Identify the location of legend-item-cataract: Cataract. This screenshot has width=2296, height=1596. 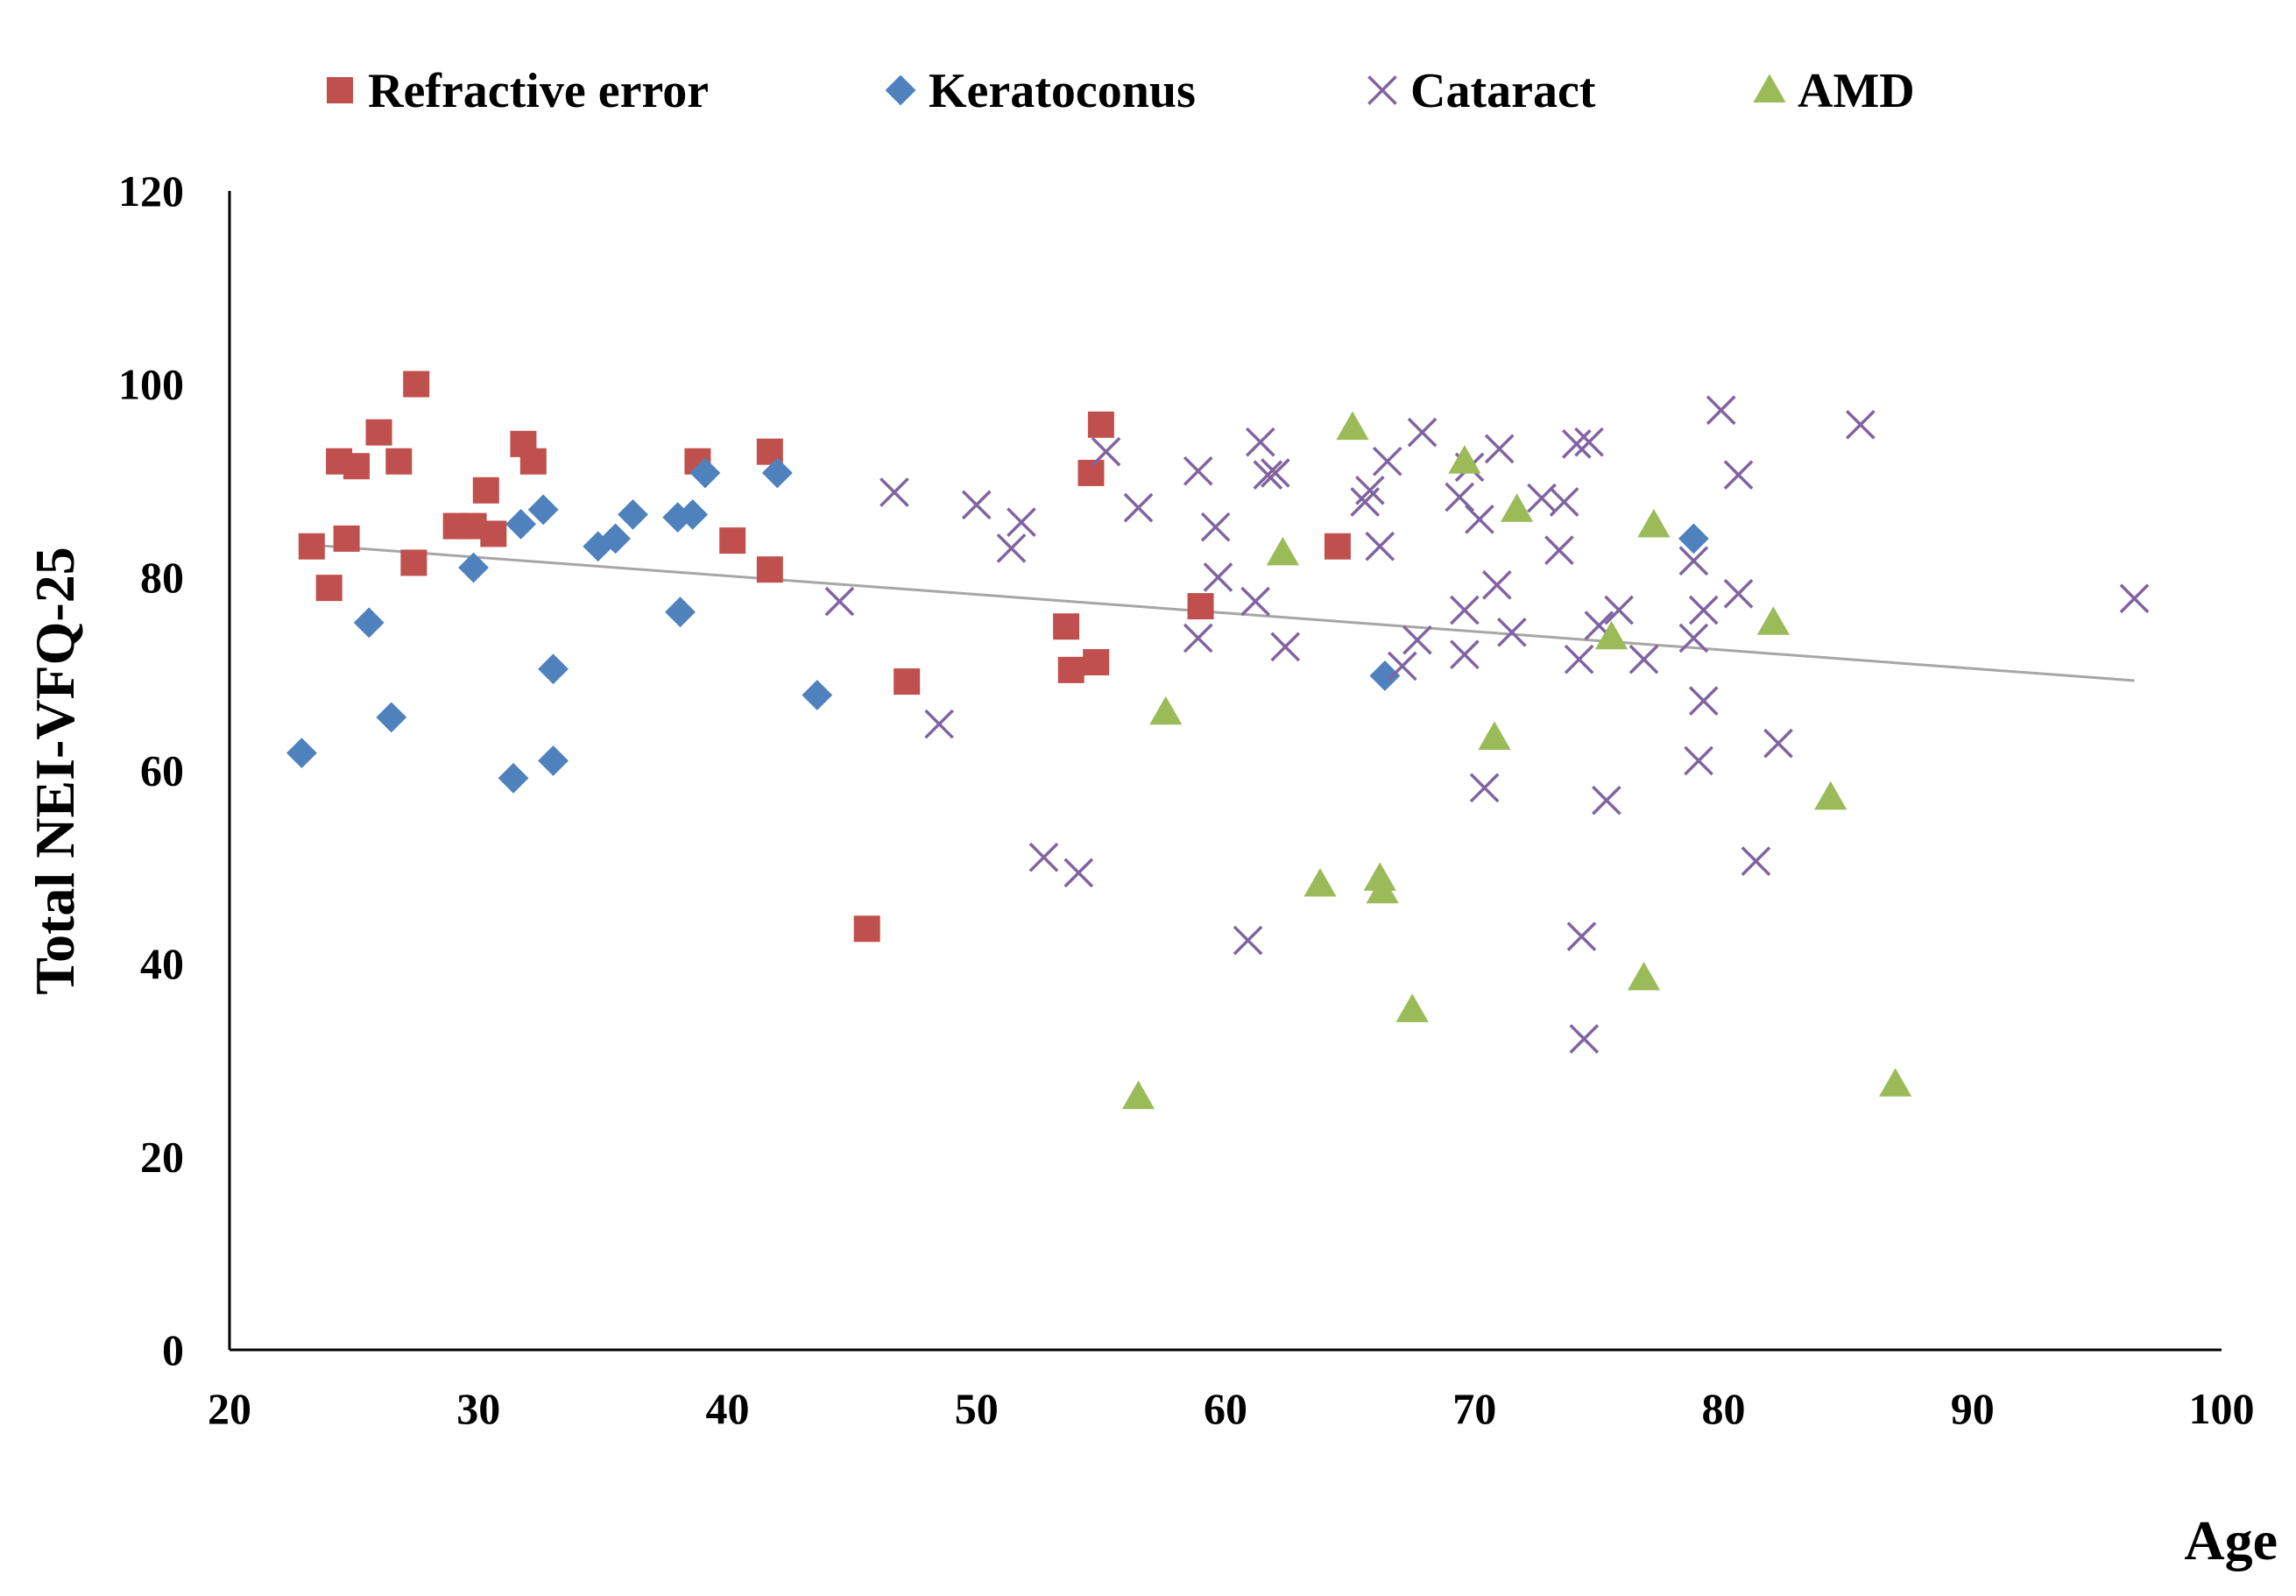
(1481, 91).